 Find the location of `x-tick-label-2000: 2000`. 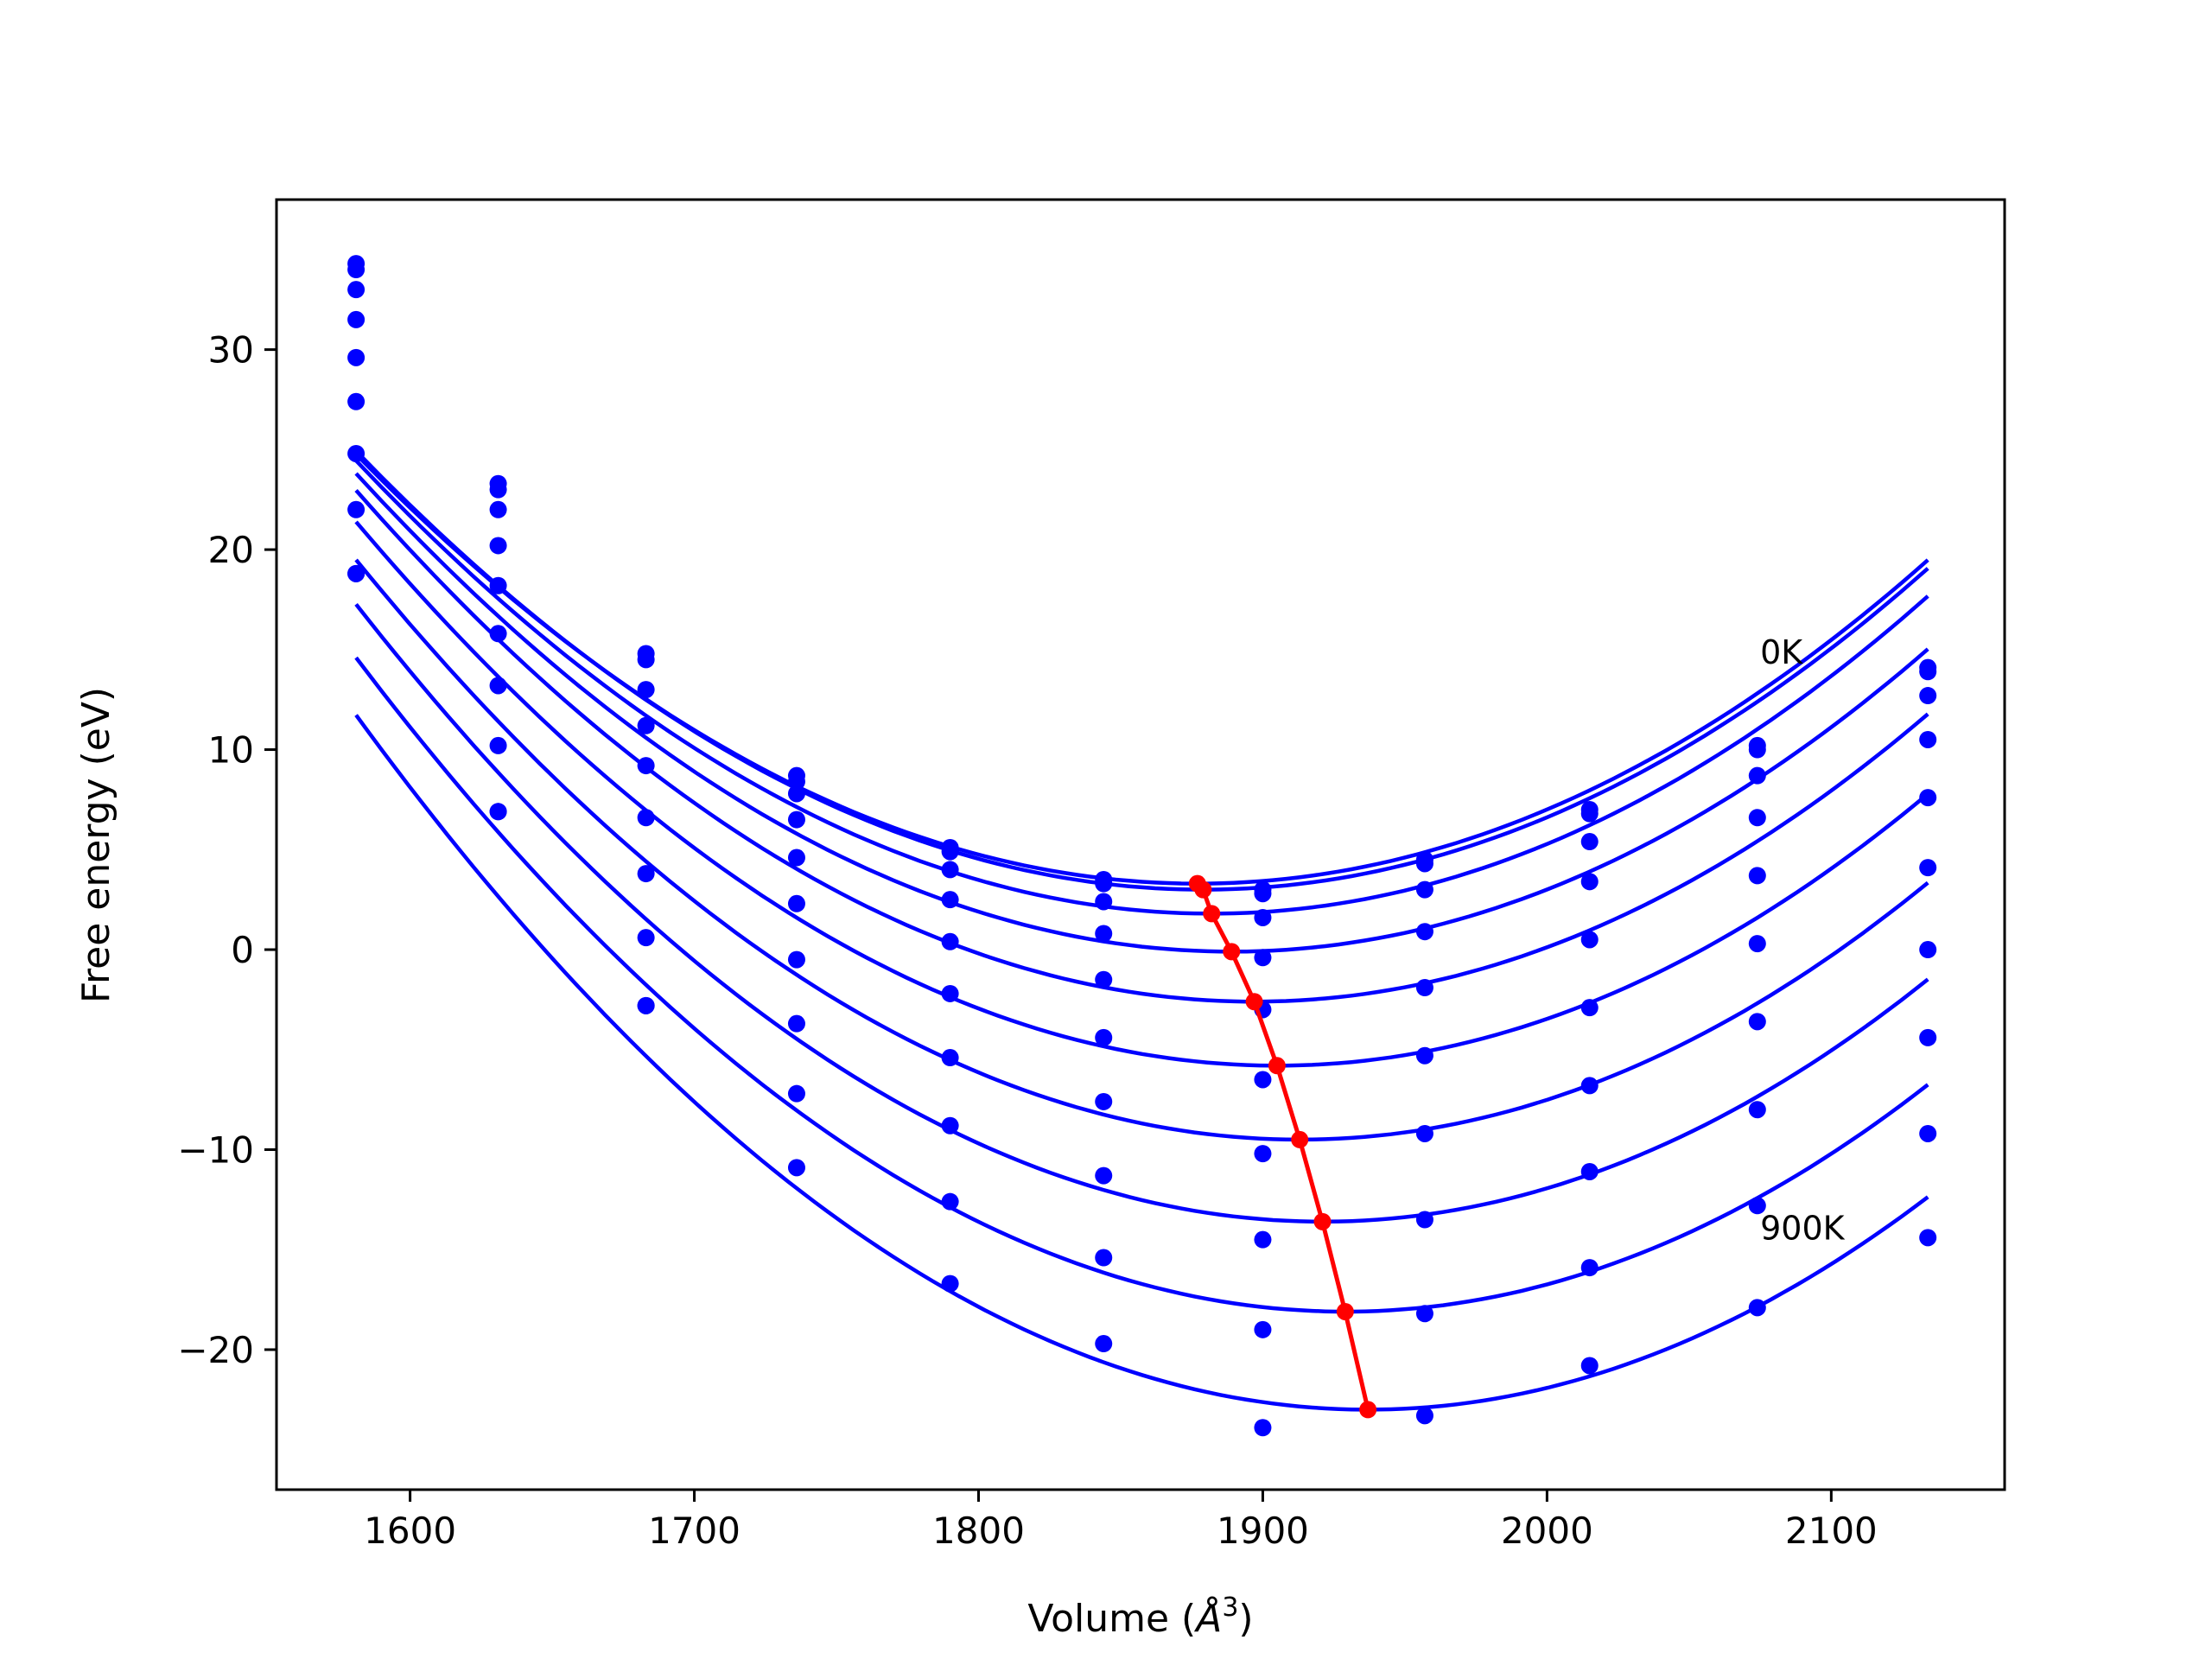

x-tick-label-2000: 2000 is located at coordinates (1547, 1531).